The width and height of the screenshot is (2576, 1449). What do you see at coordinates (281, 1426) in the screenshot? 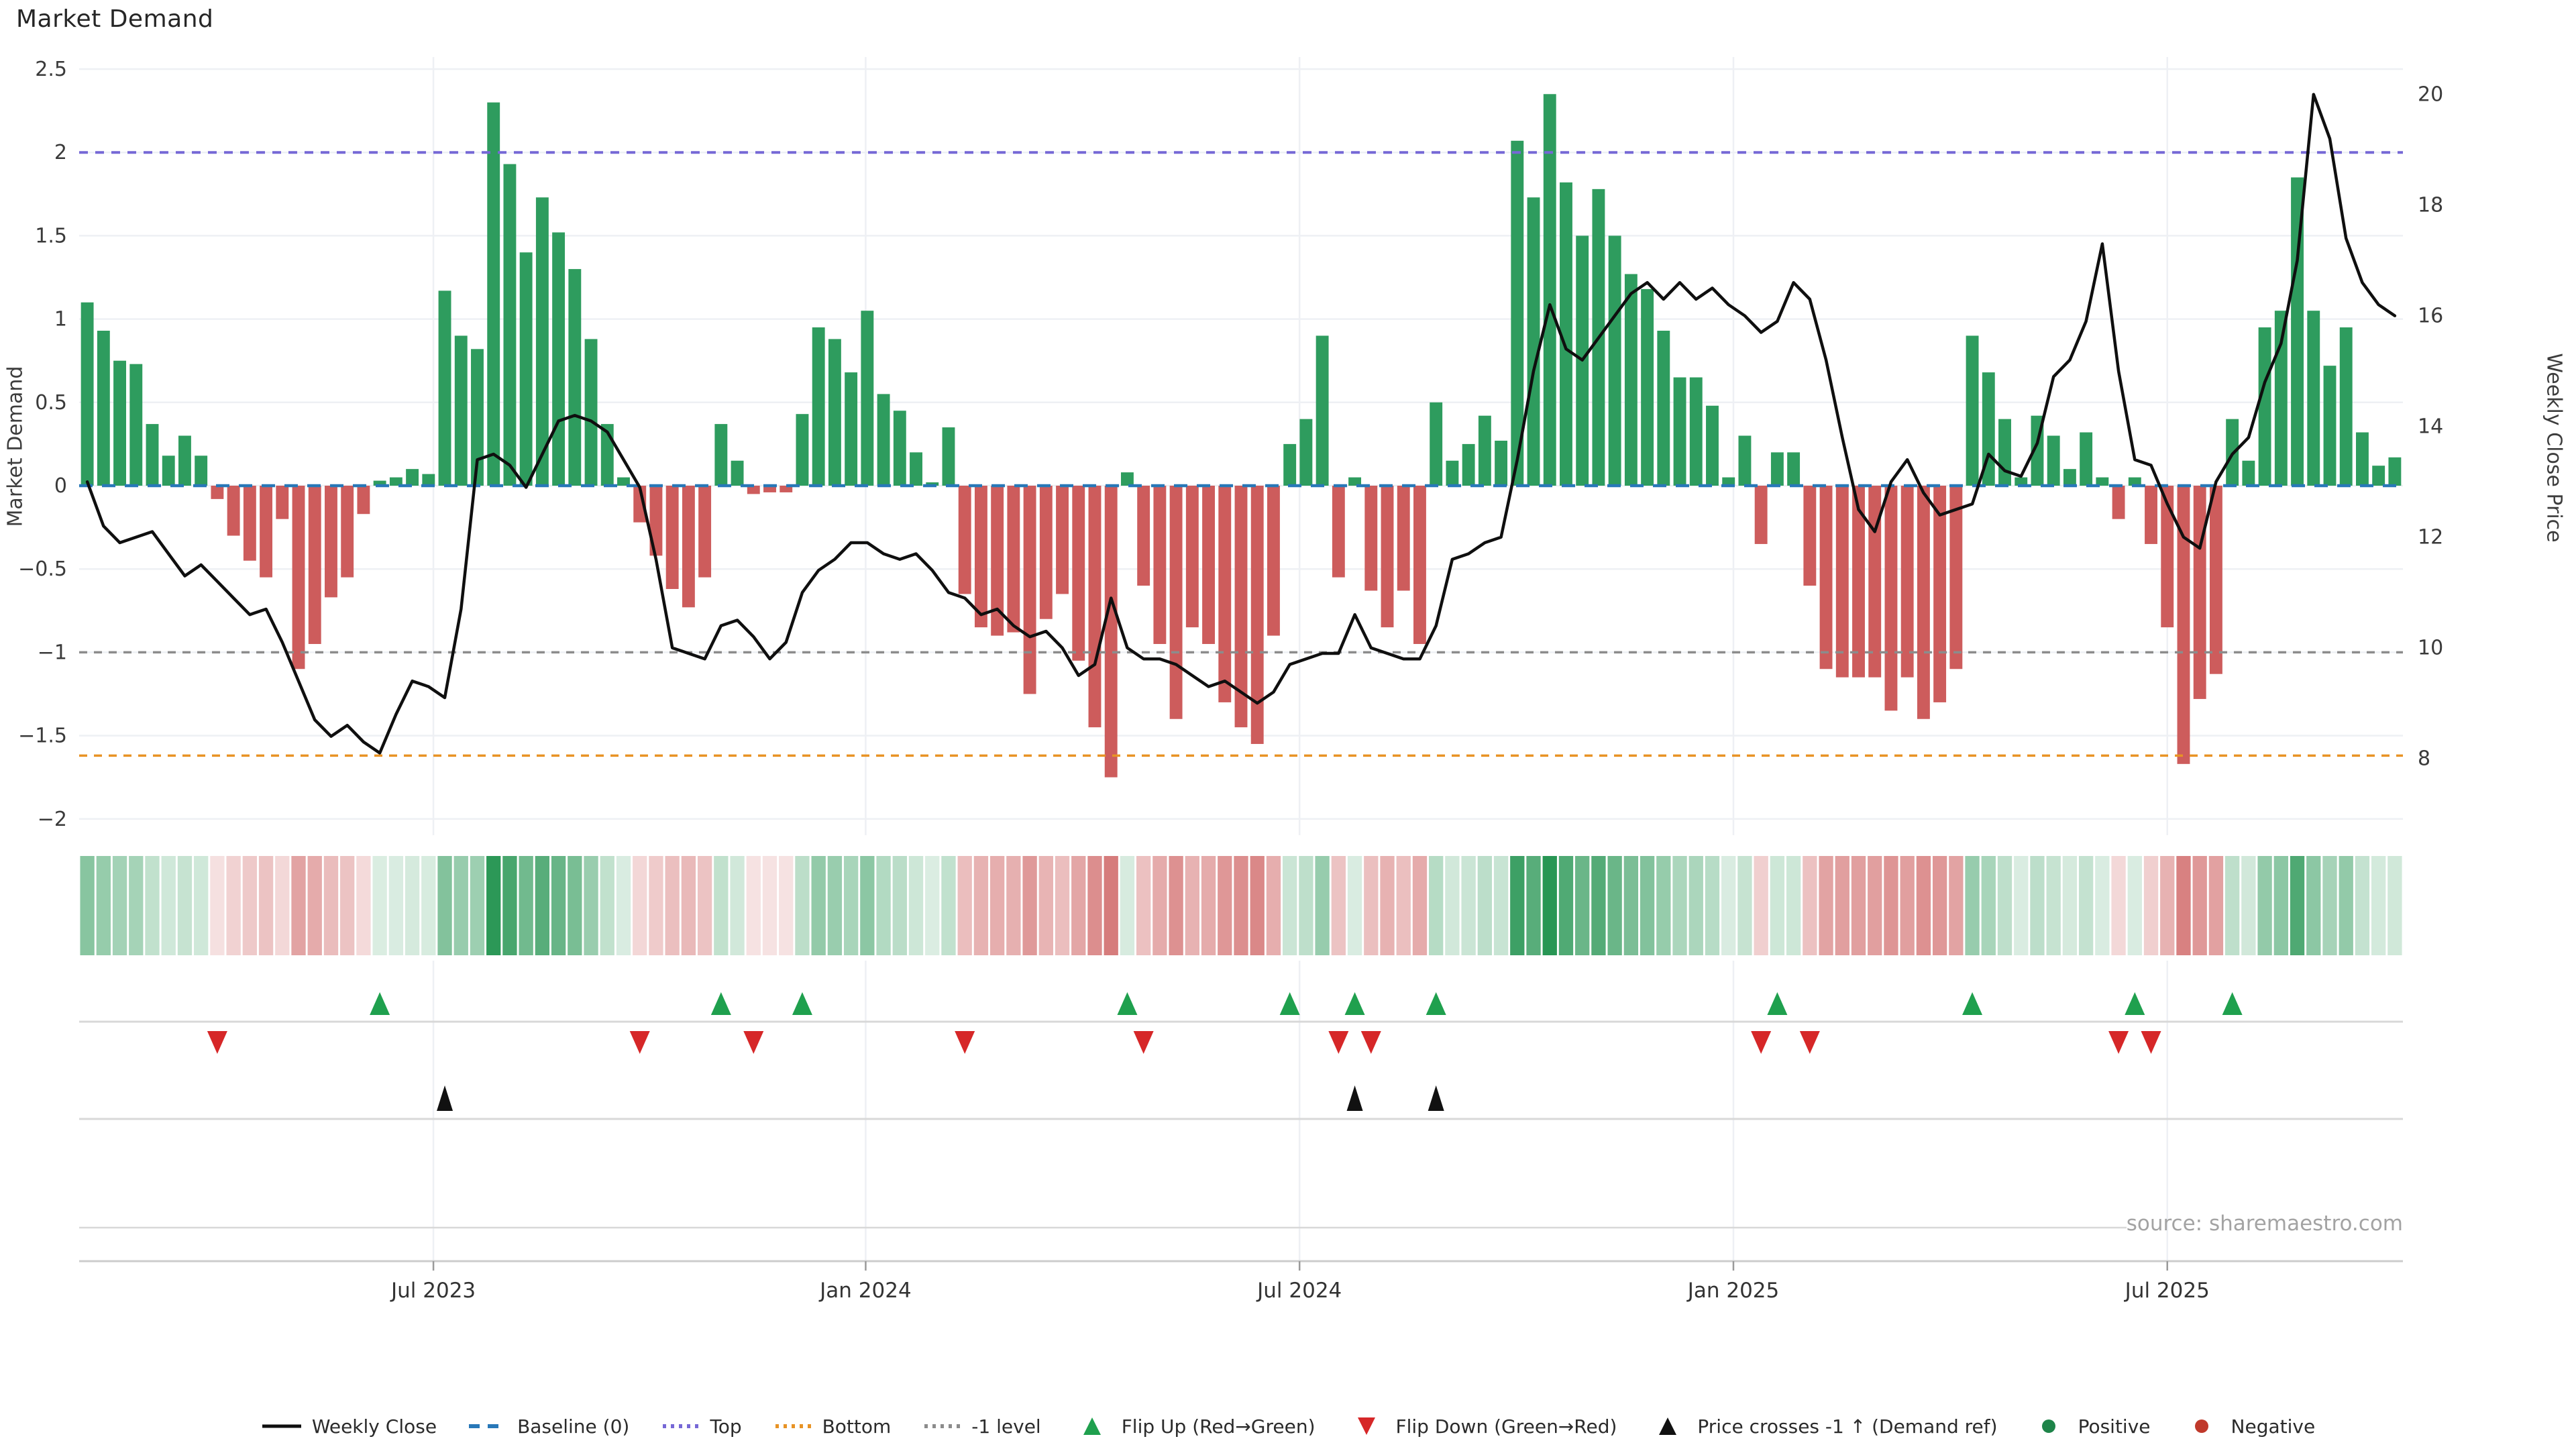
I see `legend-line-icon` at bounding box center [281, 1426].